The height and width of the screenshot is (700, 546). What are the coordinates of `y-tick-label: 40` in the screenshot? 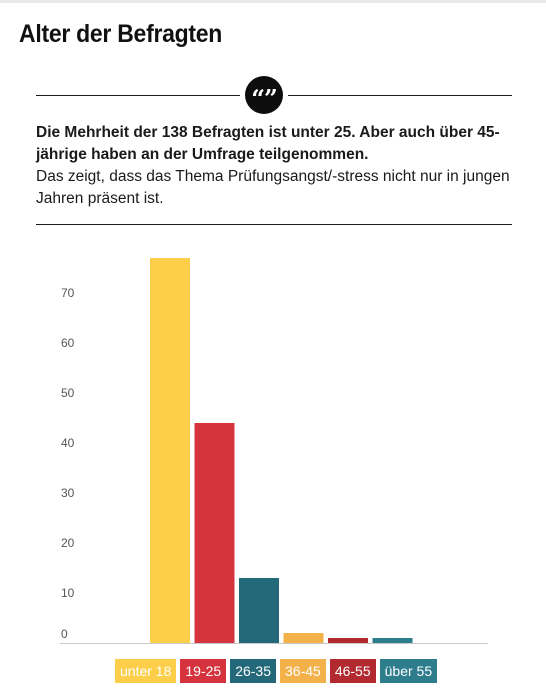 It's located at (68, 443).